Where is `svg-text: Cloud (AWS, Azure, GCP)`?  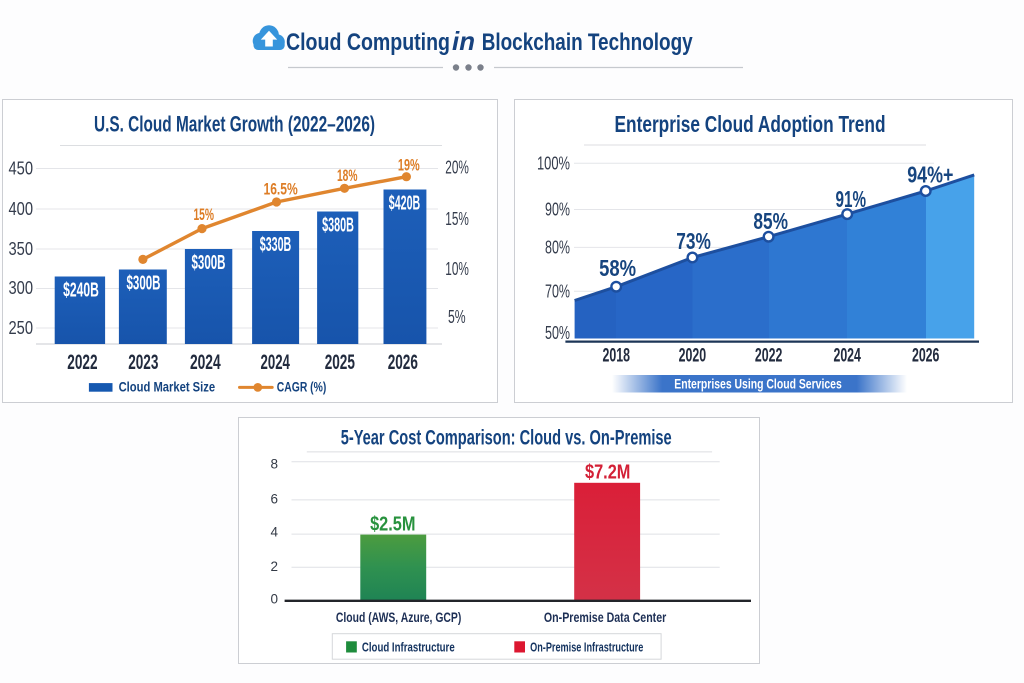
svg-text: Cloud (AWS, Azure, GCP) is located at coordinates (398, 617).